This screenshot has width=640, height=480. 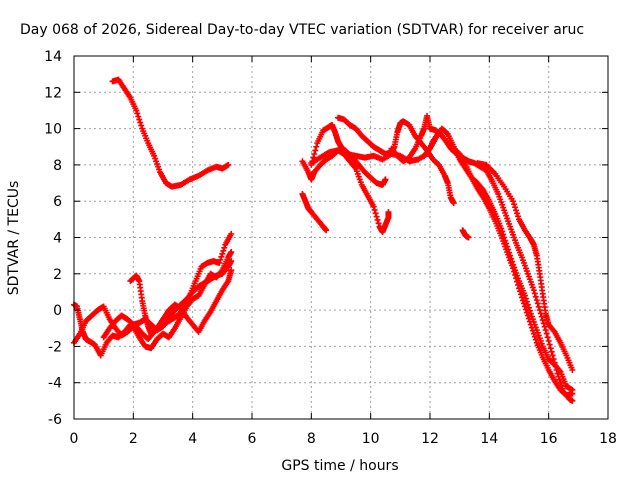 I want to click on x-tick-label: 10, so click(x=371, y=439).